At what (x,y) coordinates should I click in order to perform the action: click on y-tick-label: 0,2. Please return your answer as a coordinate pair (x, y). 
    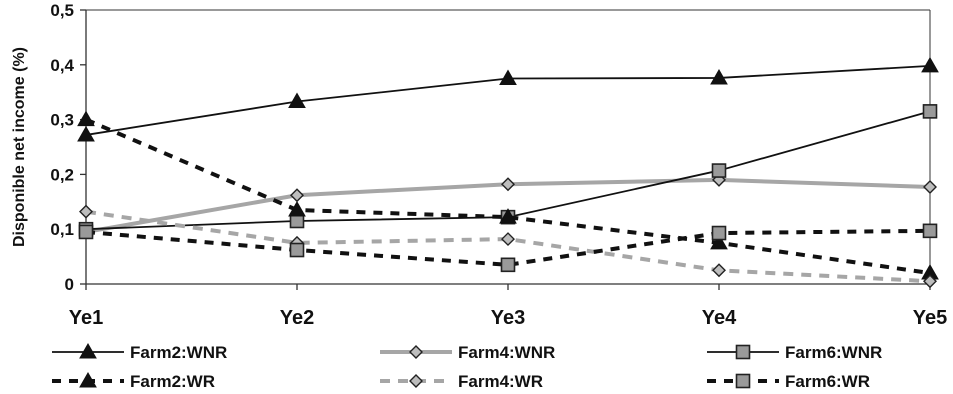
    Looking at the image, I should click on (62, 174).